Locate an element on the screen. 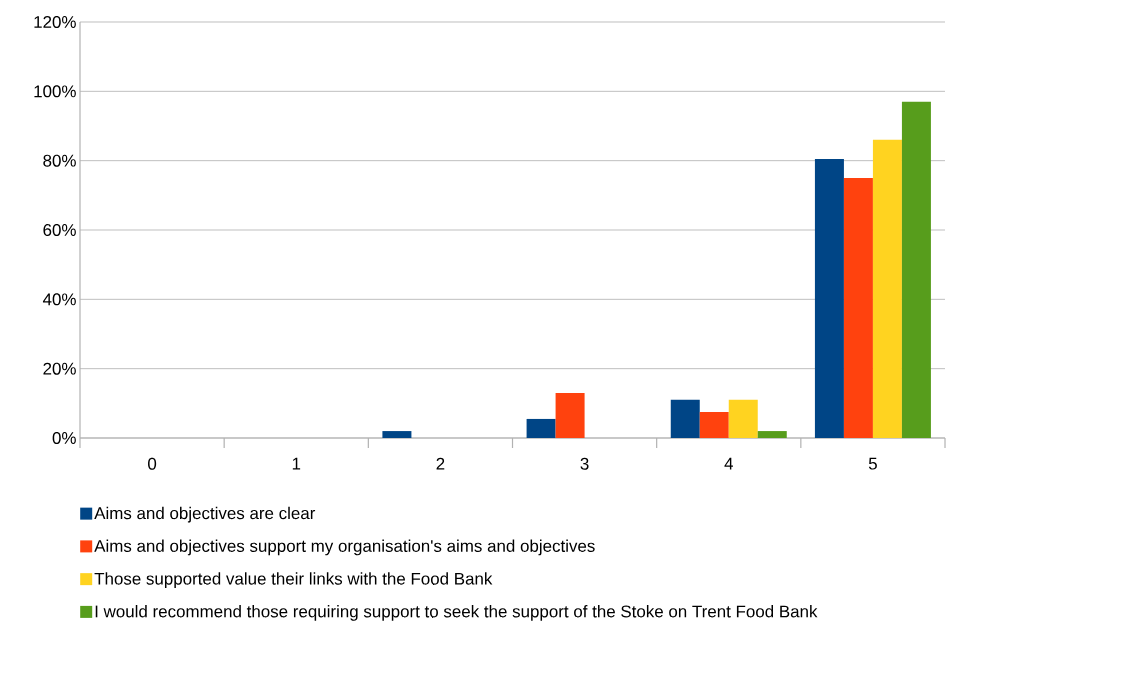 The height and width of the screenshot is (685, 1136). legend-label: I would recommend those requiring support to seek the support of the Stoke on Trent Food Bank is located at coordinates (456, 613).